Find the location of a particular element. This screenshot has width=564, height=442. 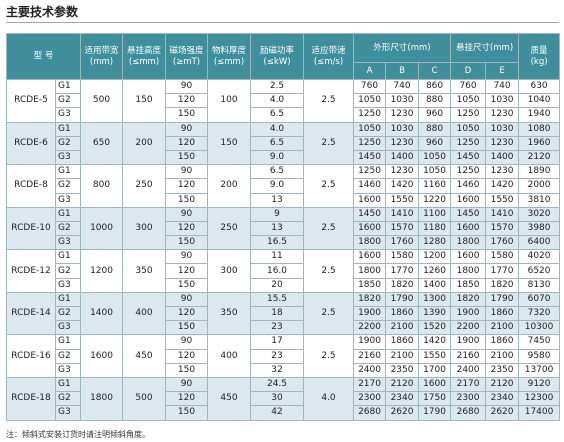

height-cell: 500 is located at coordinates (144, 398).